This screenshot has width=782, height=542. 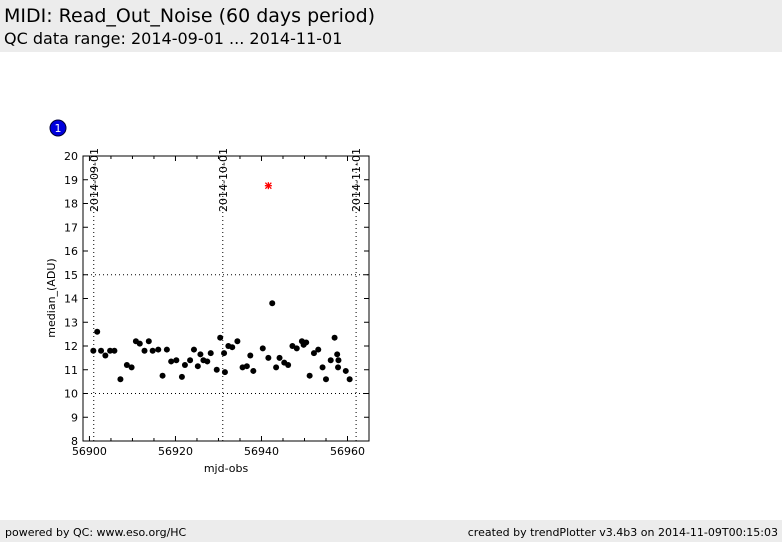 What do you see at coordinates (71, 156) in the screenshot?
I see `y-tick-label: 20` at bounding box center [71, 156].